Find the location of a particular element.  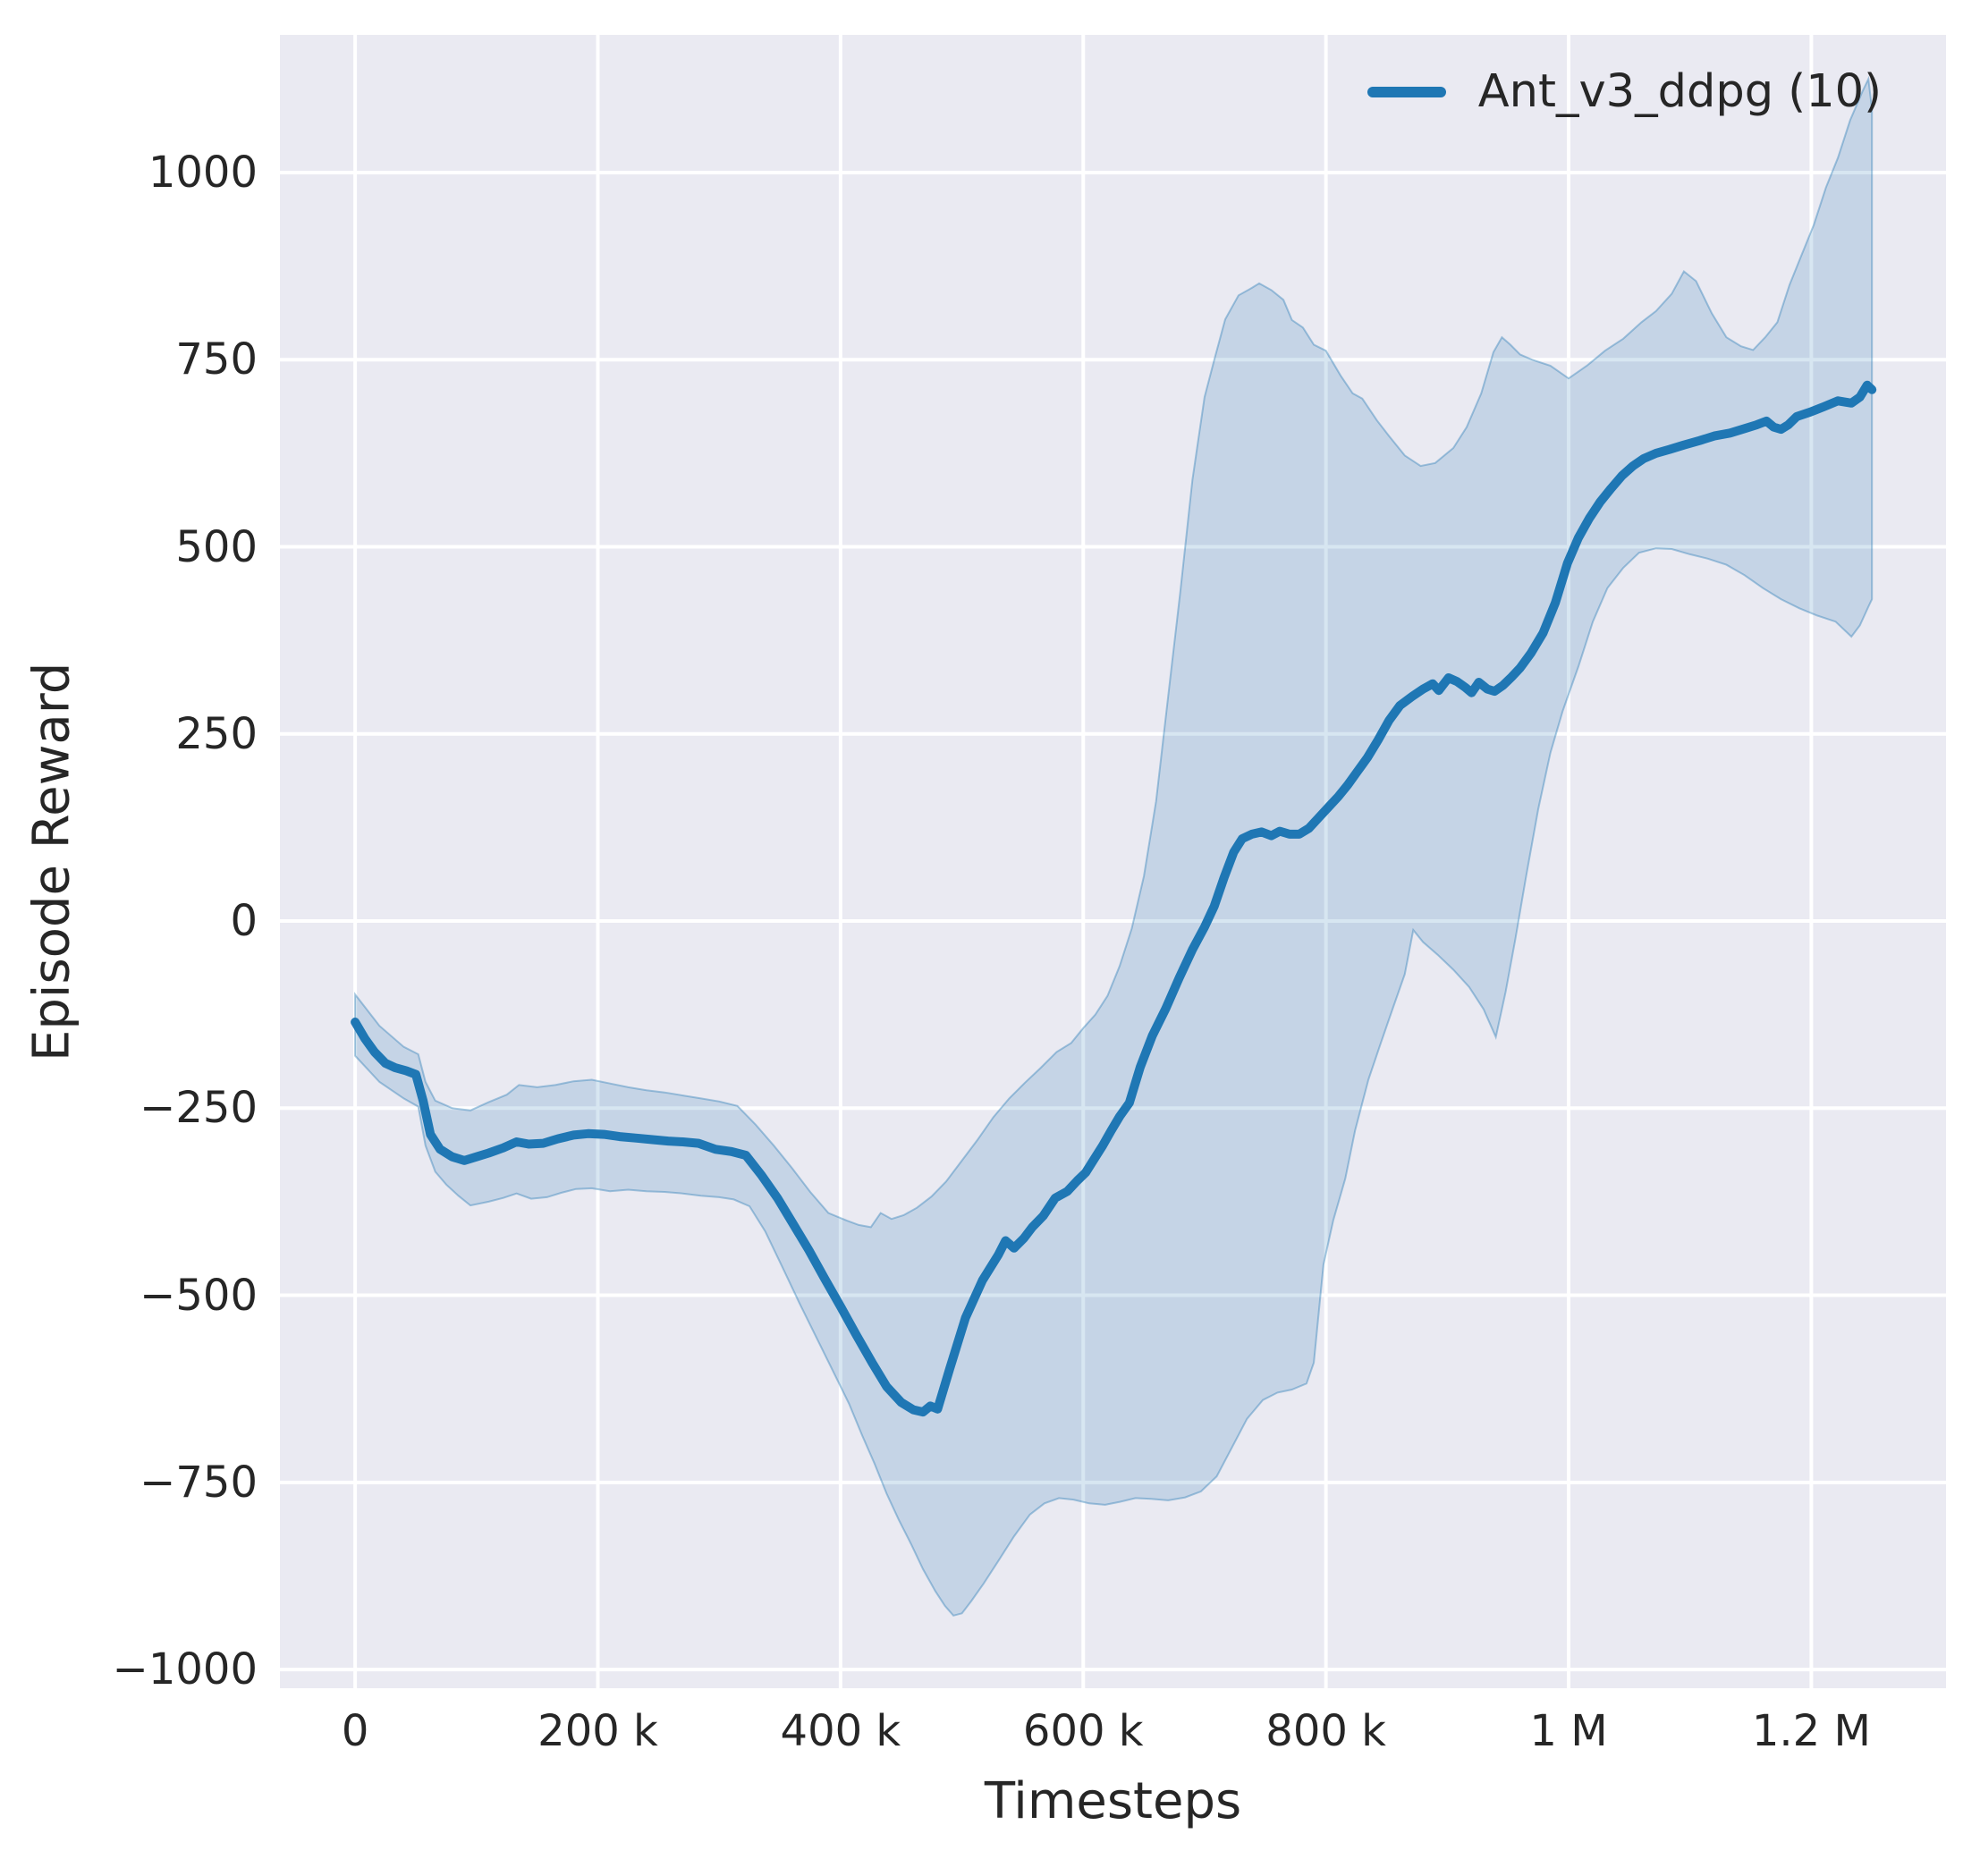

x-tick-label: 600 k is located at coordinates (1083, 1731).